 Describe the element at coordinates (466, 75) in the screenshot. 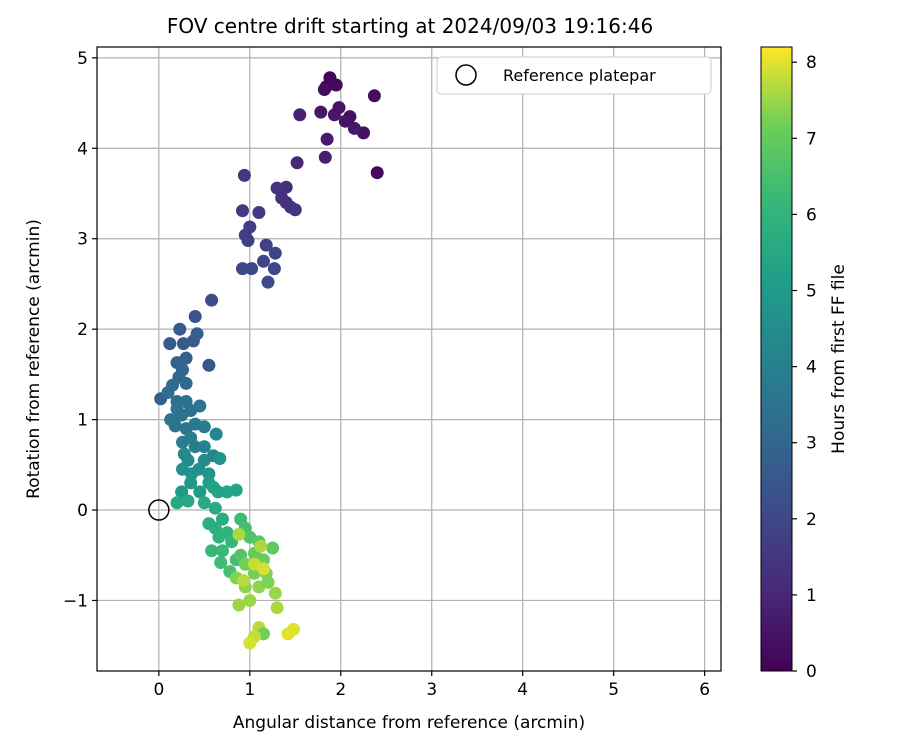

I see `legend-marker` at that location.